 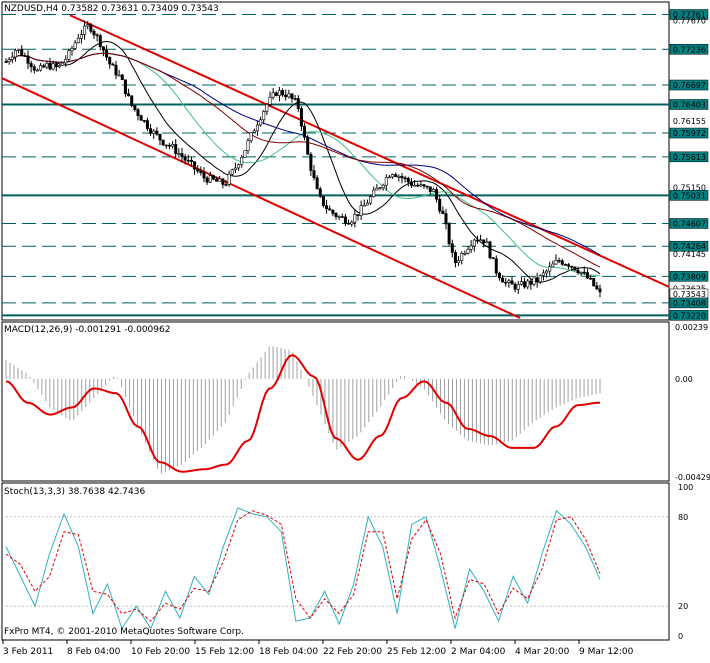 What do you see at coordinates (689, 254) in the screenshot?
I see `price-tick-label: 0.74145` at bounding box center [689, 254].